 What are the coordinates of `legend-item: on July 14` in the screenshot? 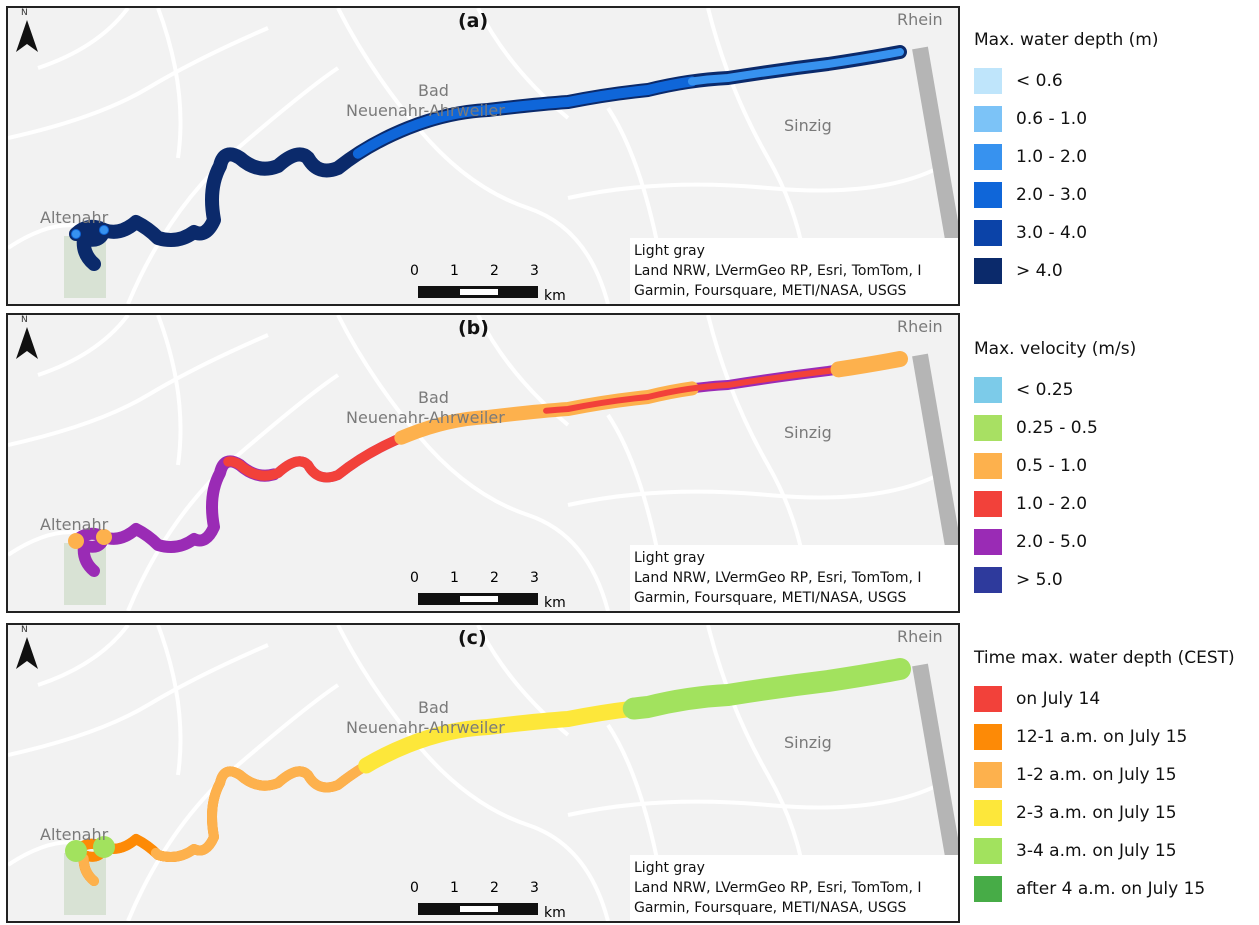 It's located at (1104, 699).